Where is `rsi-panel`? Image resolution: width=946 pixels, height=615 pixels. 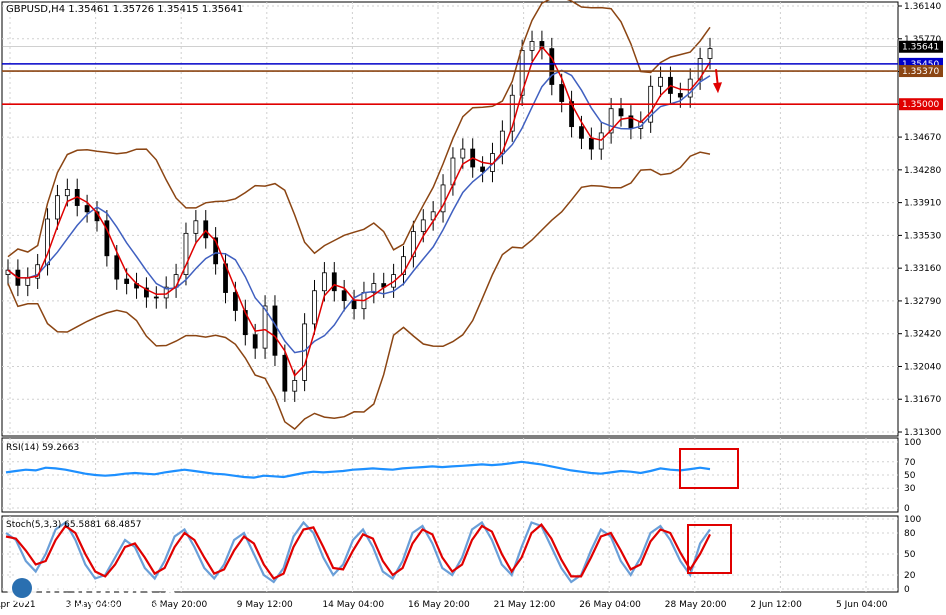 rsi-panel is located at coordinates (450, 475).